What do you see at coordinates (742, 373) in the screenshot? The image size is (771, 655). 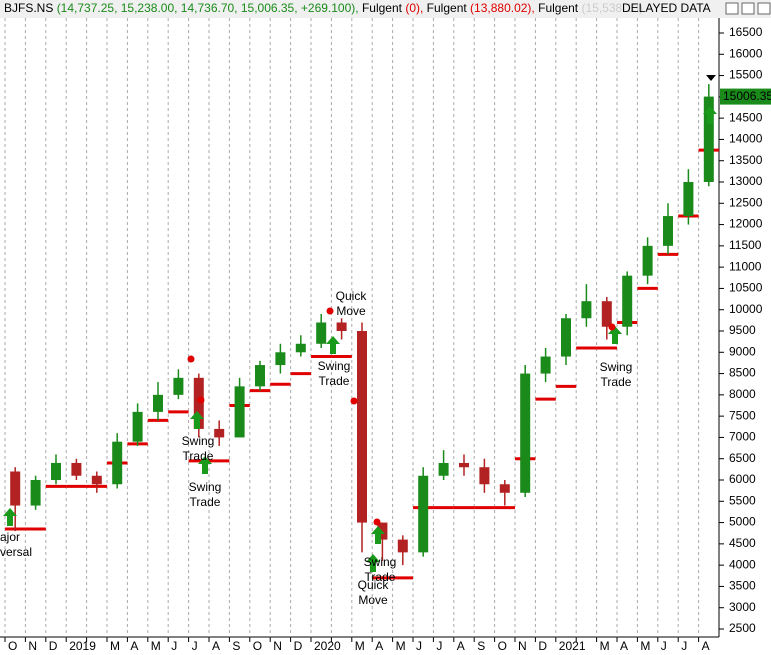 I see `y-tick-label: 8500` at bounding box center [742, 373].